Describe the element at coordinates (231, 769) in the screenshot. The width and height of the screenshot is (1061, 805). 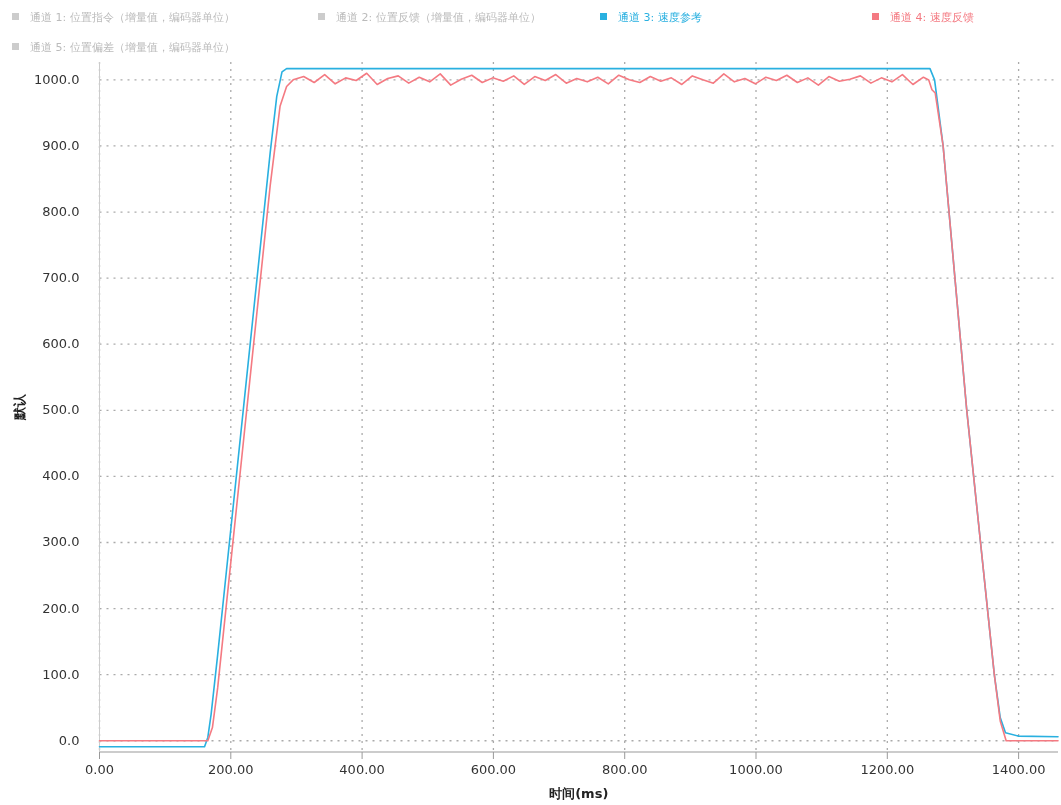
I see `x-tick-label: 200.00` at that location.